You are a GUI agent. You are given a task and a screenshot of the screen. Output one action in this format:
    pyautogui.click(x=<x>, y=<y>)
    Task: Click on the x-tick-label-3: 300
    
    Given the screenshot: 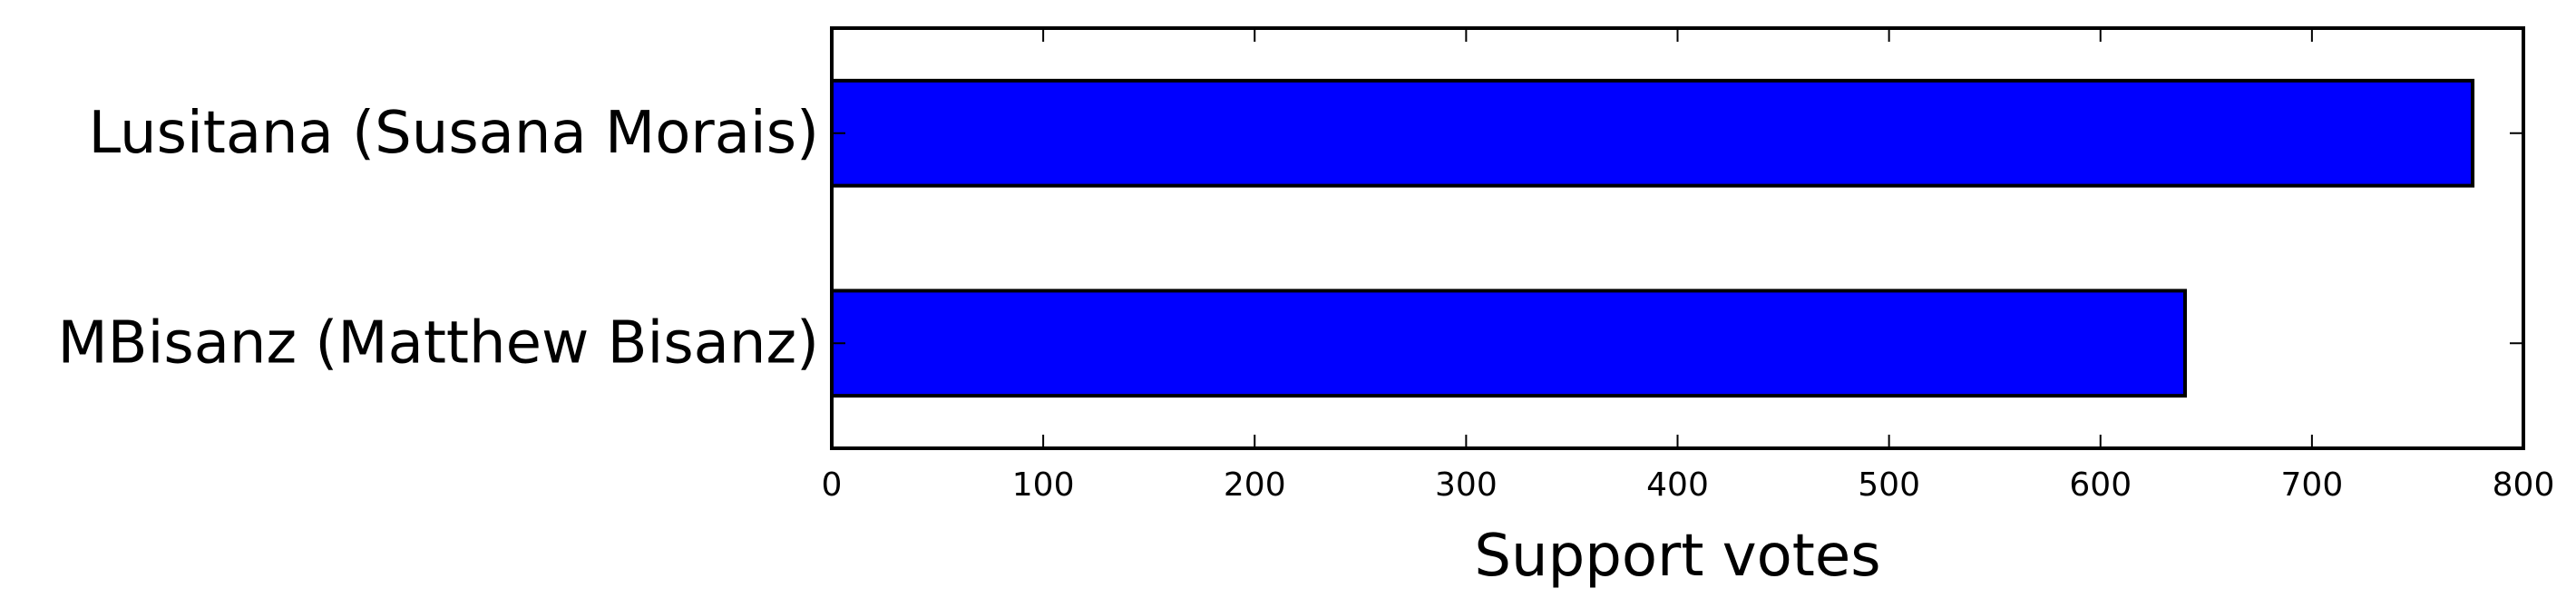 What is the action you would take?
    pyautogui.click(x=1466, y=485)
    